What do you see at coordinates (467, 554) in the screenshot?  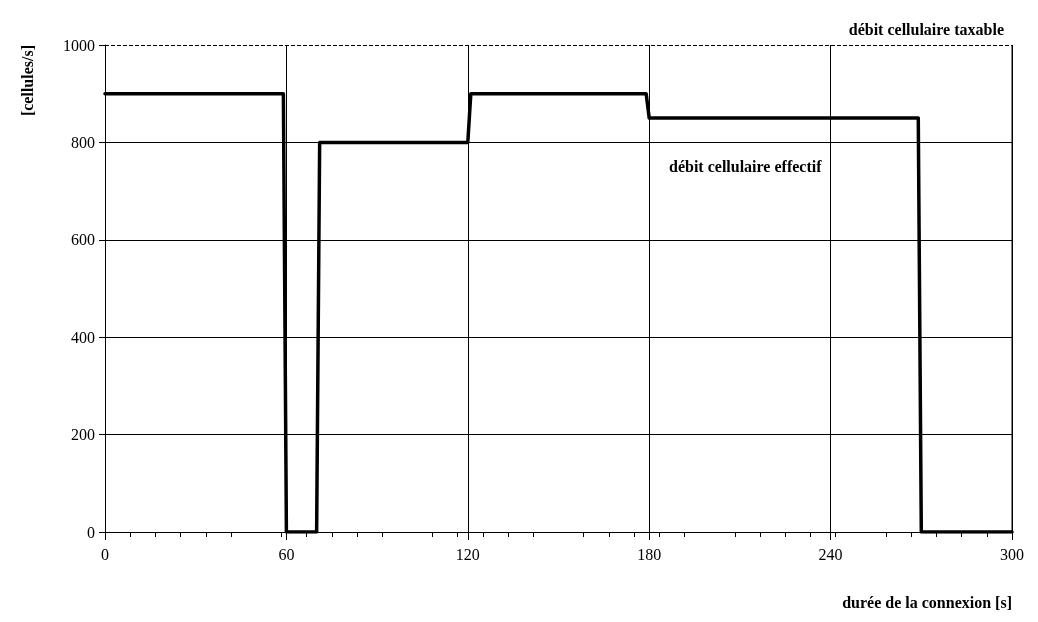 I see `x-tick-label: 120` at bounding box center [467, 554].